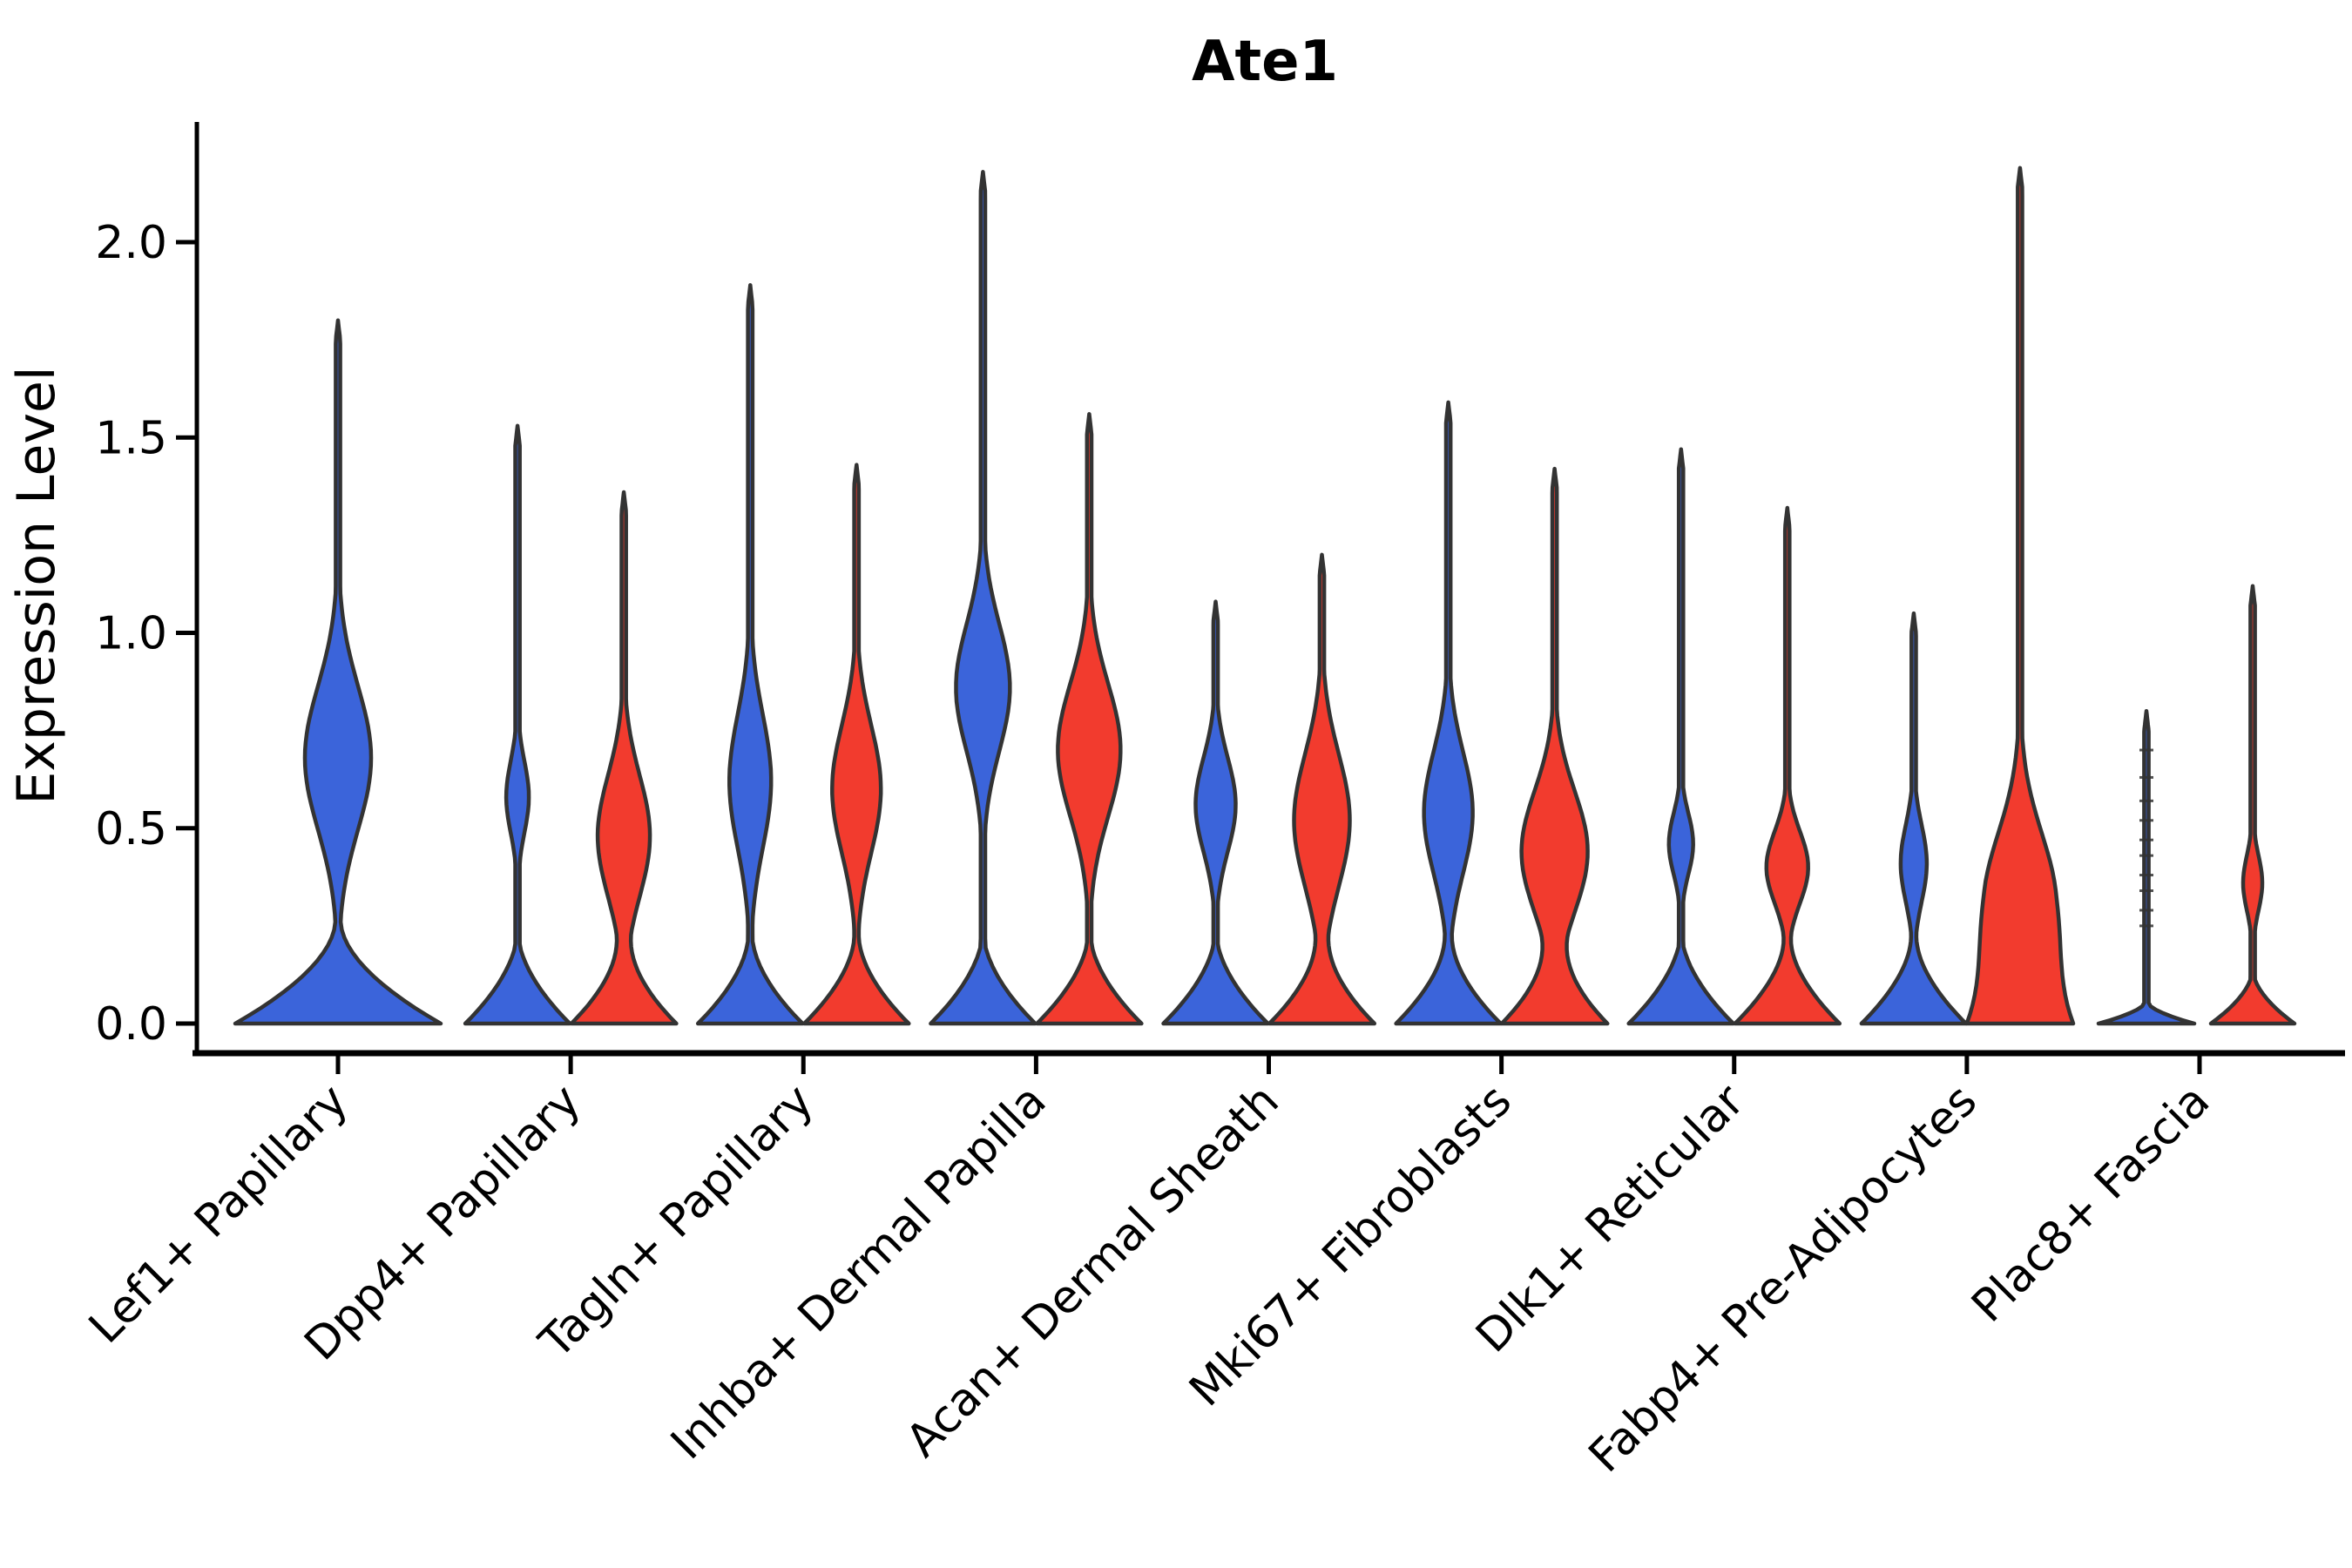 Image resolution: width=2352 pixels, height=1568 pixels. What do you see at coordinates (36, 585) in the screenshot?
I see `y-axis-label: Expression Level` at bounding box center [36, 585].